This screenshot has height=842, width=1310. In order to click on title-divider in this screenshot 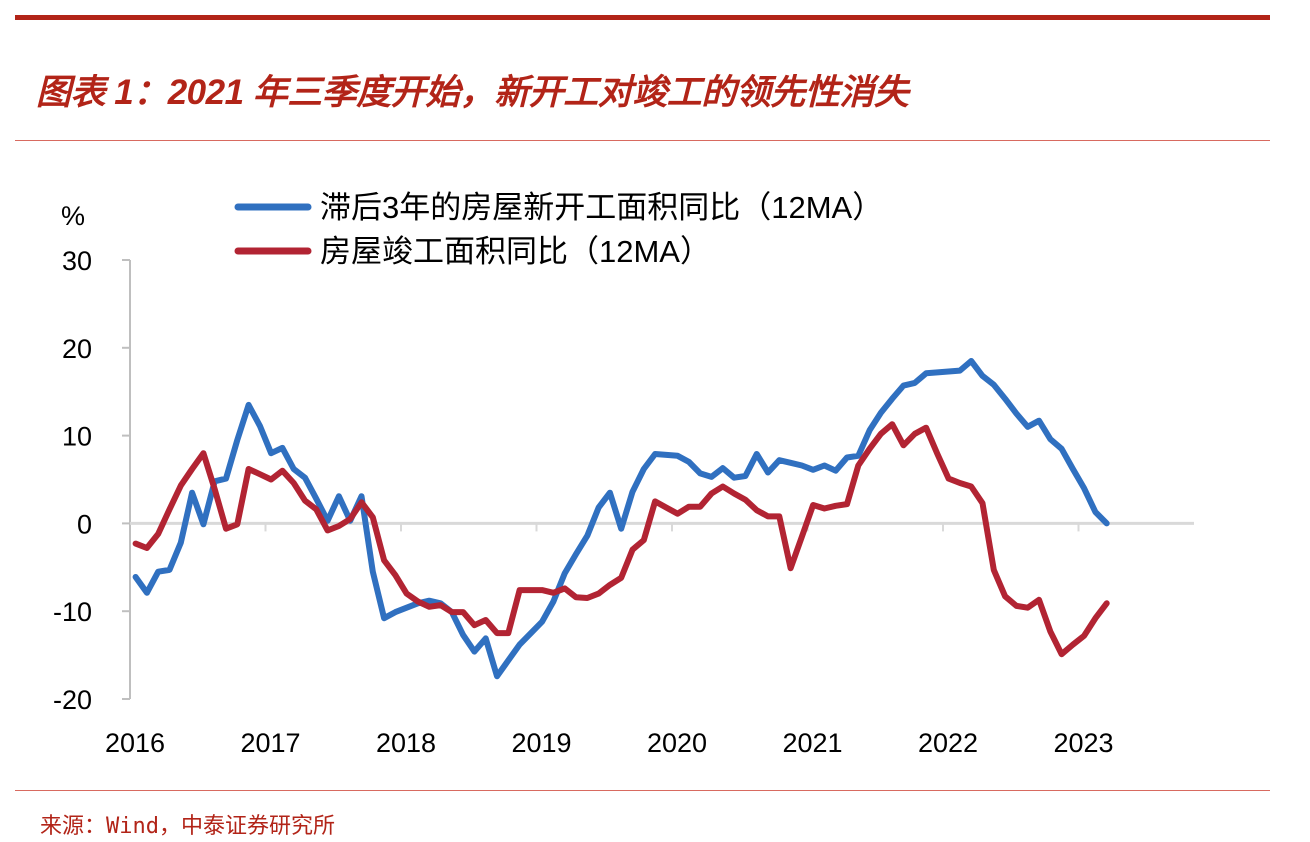, I will do `click(642, 140)`.